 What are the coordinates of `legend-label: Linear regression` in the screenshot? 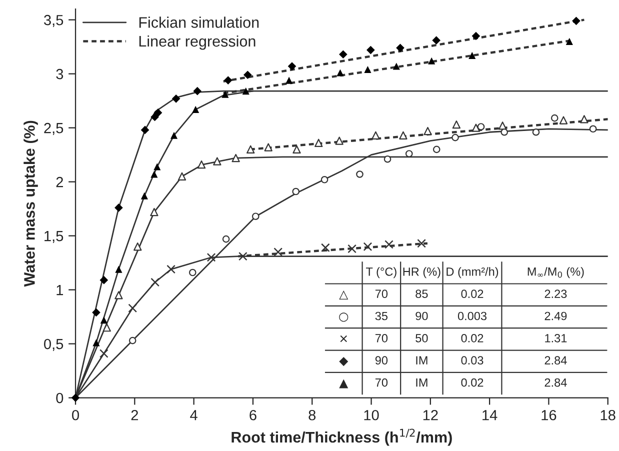 It's located at (197, 42).